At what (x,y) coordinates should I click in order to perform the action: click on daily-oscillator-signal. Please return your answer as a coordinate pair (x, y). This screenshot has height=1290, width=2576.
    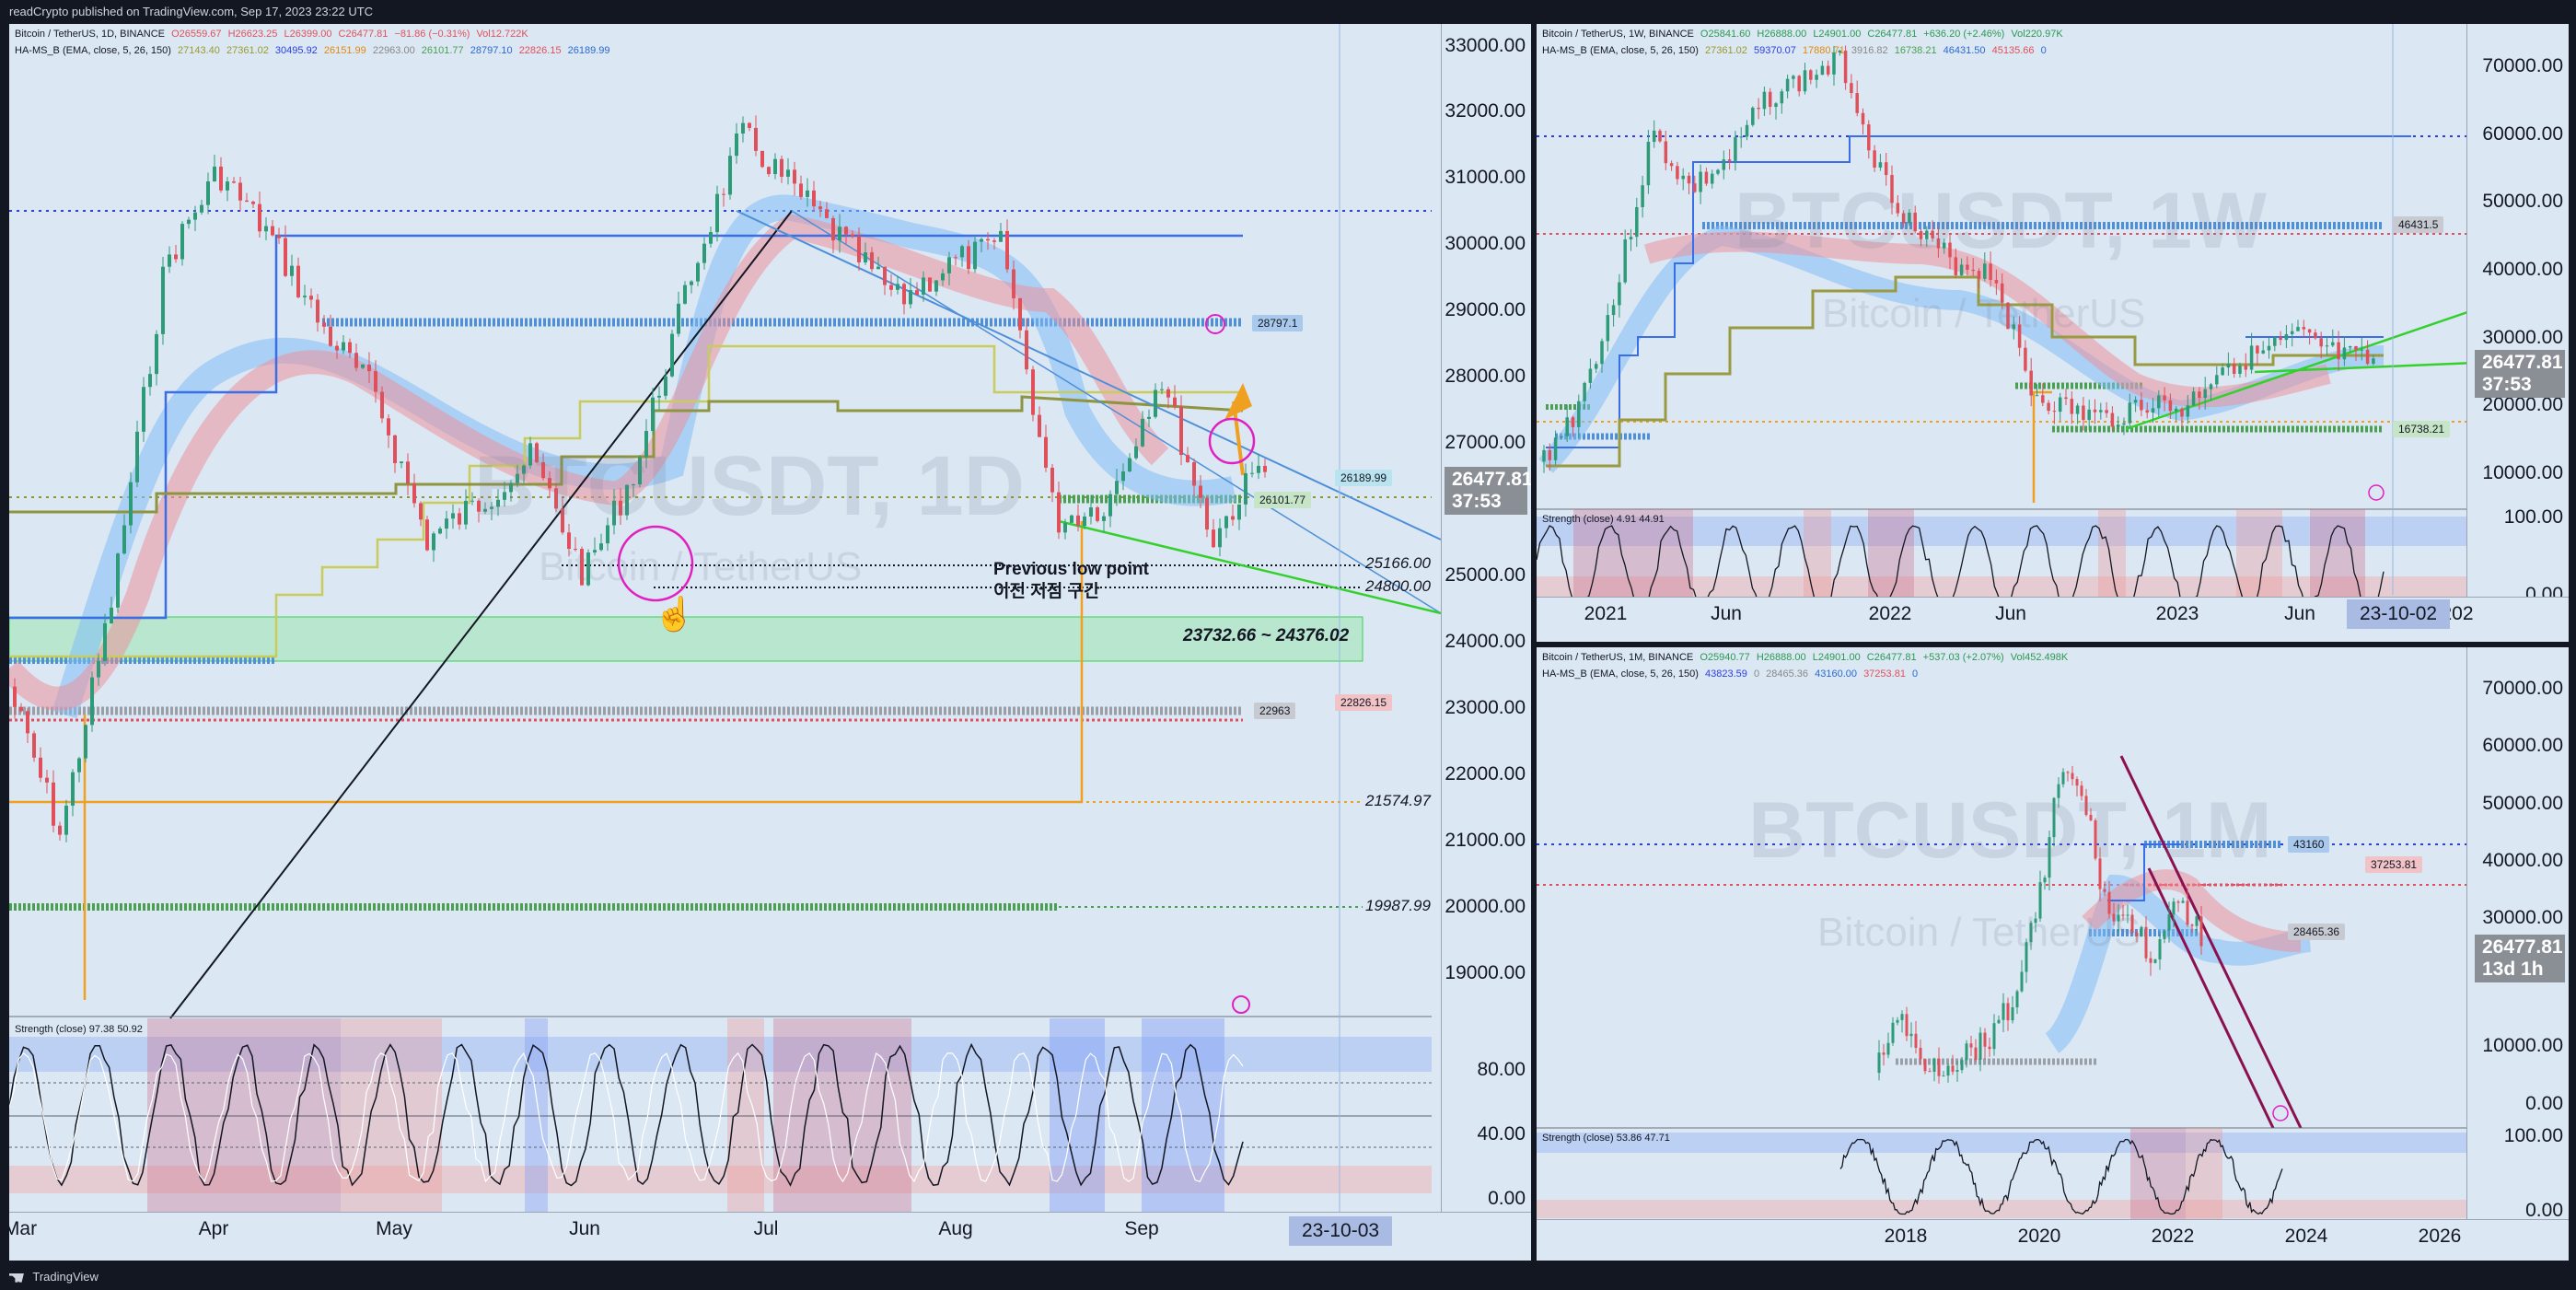
    Looking at the image, I should click on (626, 1117).